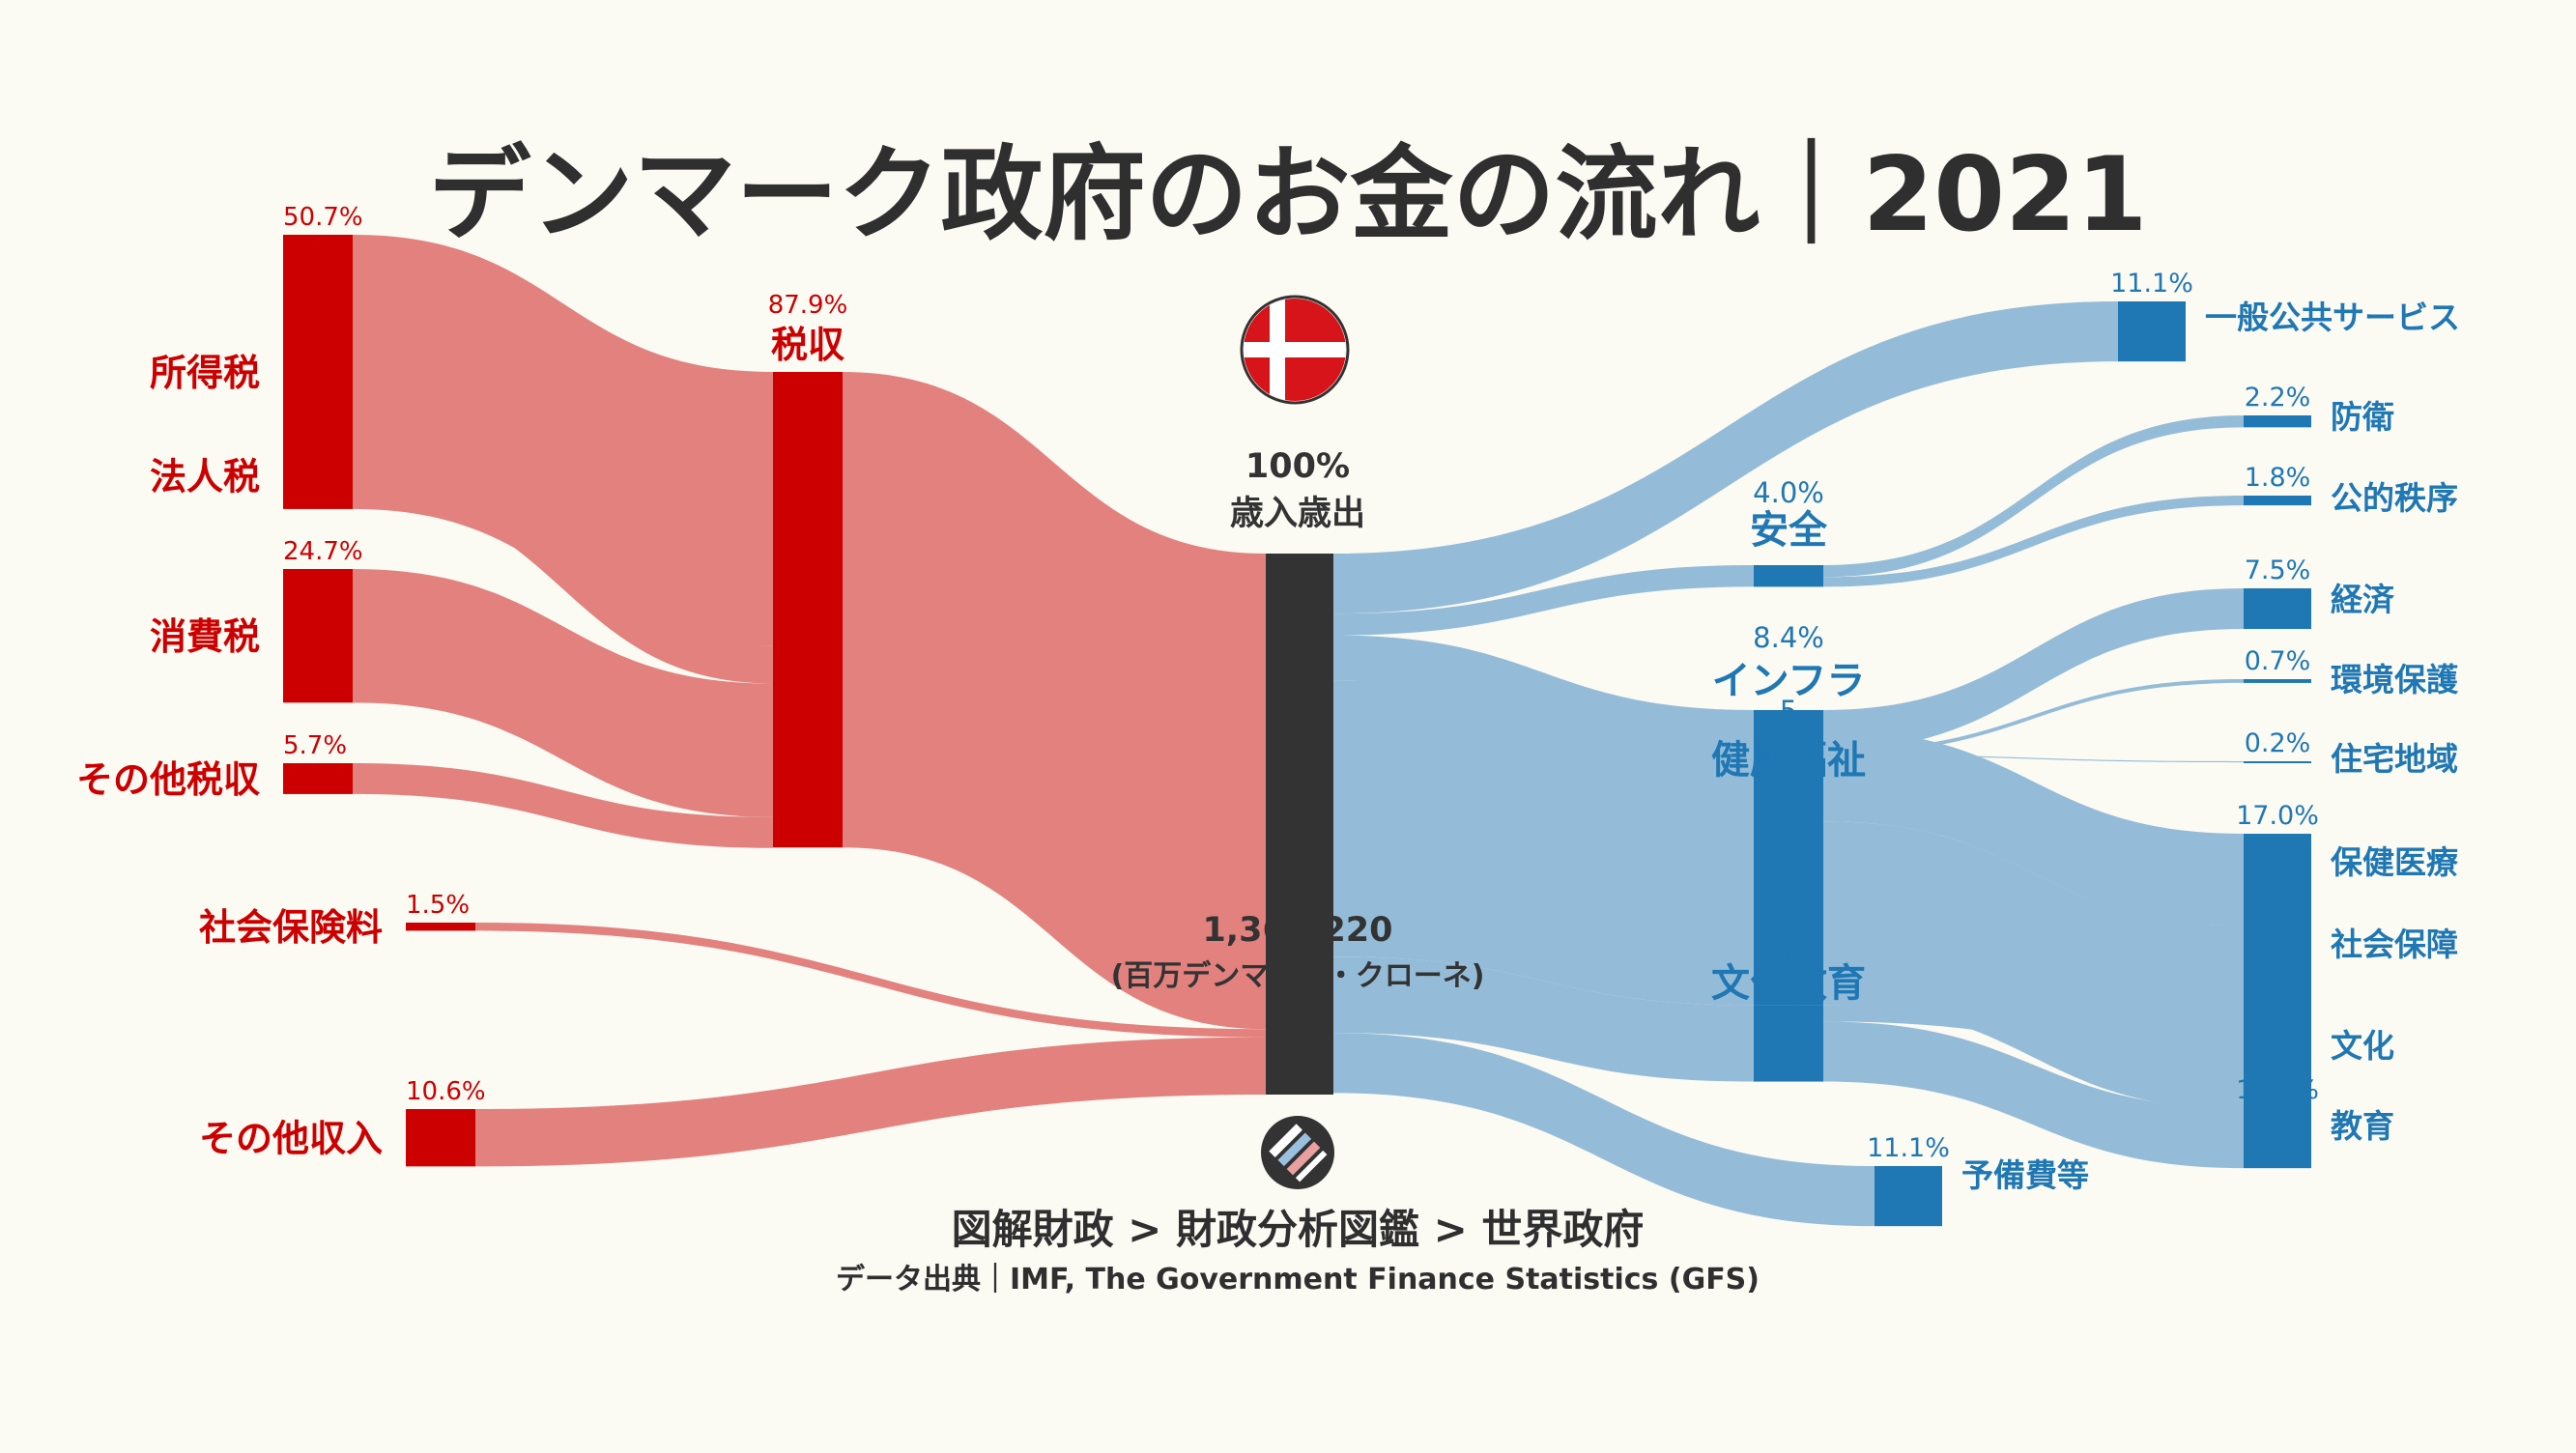 The height and width of the screenshot is (1453, 2576). What do you see at coordinates (1288, 195) in the screenshot?
I see `chart-title: デンマーク政府のお金の流れ｜2021` at bounding box center [1288, 195].